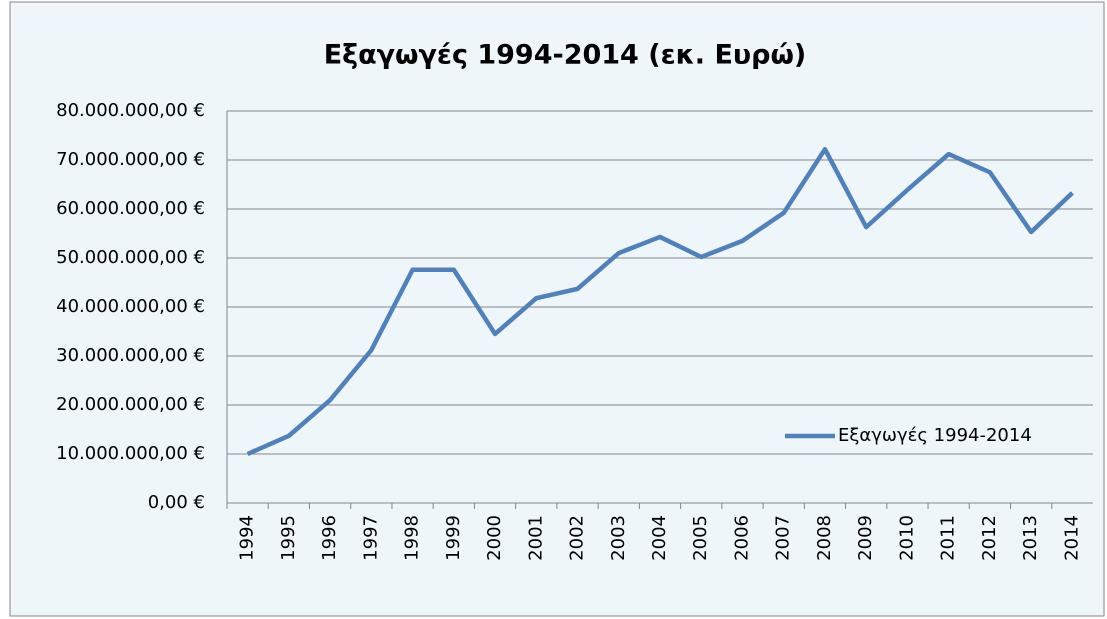 The height and width of the screenshot is (619, 1107). I want to click on legend-label: Εξαγωγές 1994-2014, so click(935, 435).